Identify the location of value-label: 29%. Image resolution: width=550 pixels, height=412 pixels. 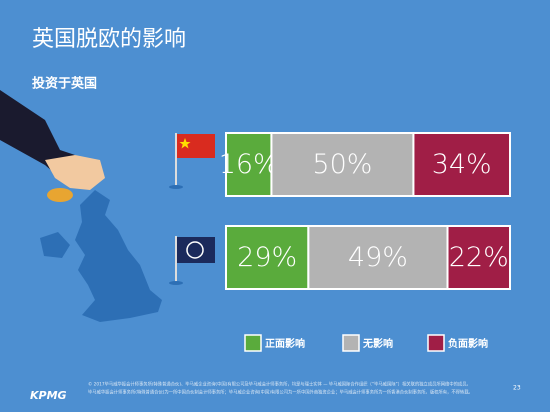
(267, 257).